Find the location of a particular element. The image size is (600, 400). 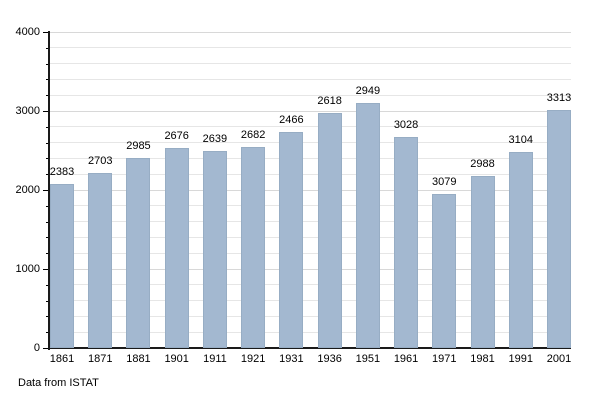

bar-value-label: 2988 is located at coordinates (482, 163).